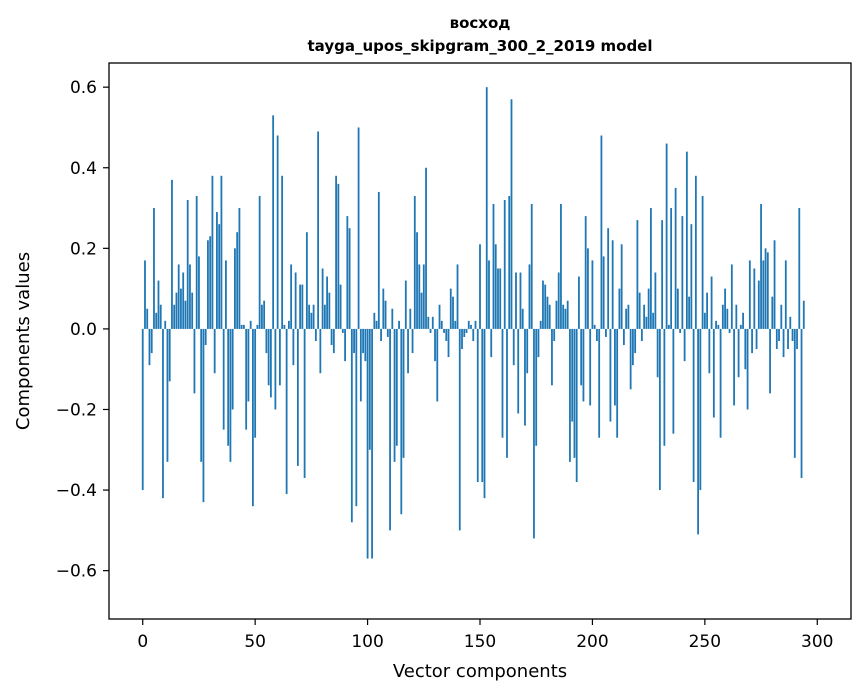 Image resolution: width=867 pixels, height=696 pixels. What do you see at coordinates (23, 341) in the screenshot?
I see `y-axis-label: Components values` at bounding box center [23, 341].